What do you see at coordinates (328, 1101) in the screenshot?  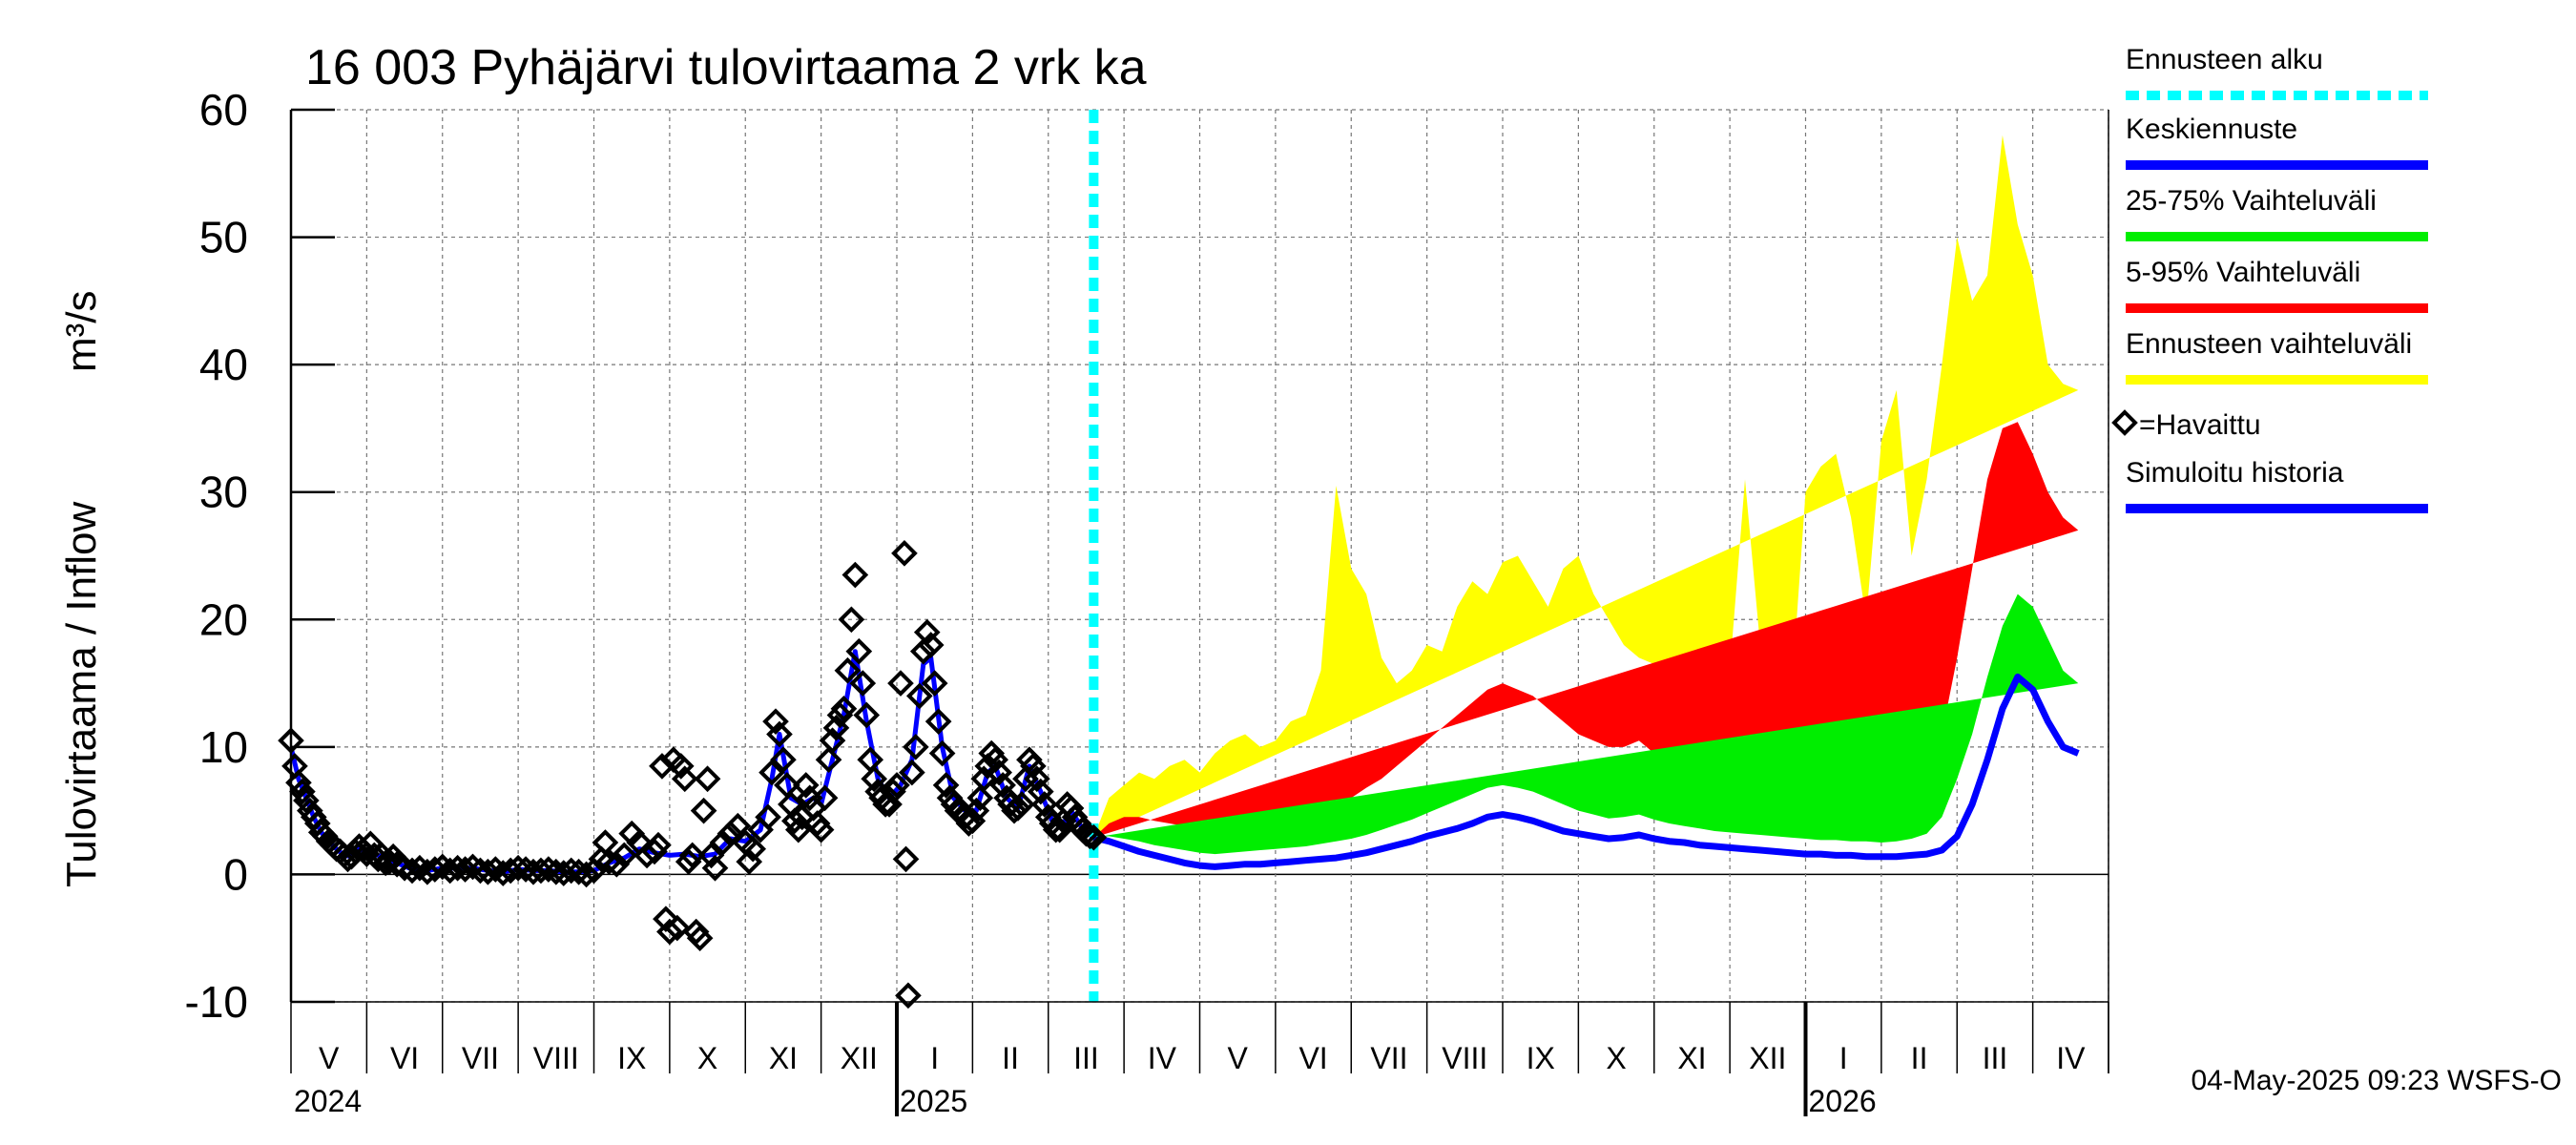 I see `year-label: 2024` at bounding box center [328, 1101].